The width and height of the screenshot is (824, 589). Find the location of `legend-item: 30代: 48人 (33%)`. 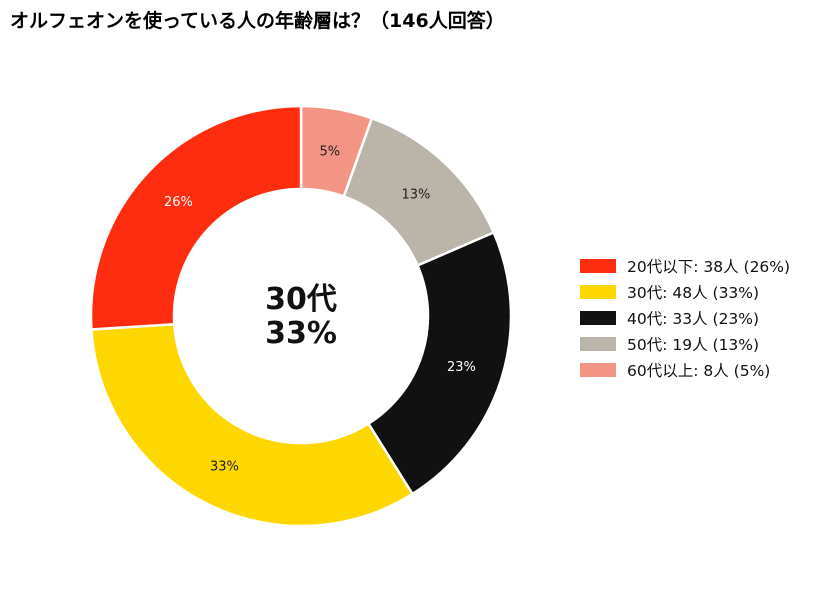

legend-item: 30代: 48人 (33%) is located at coordinates (685, 292).